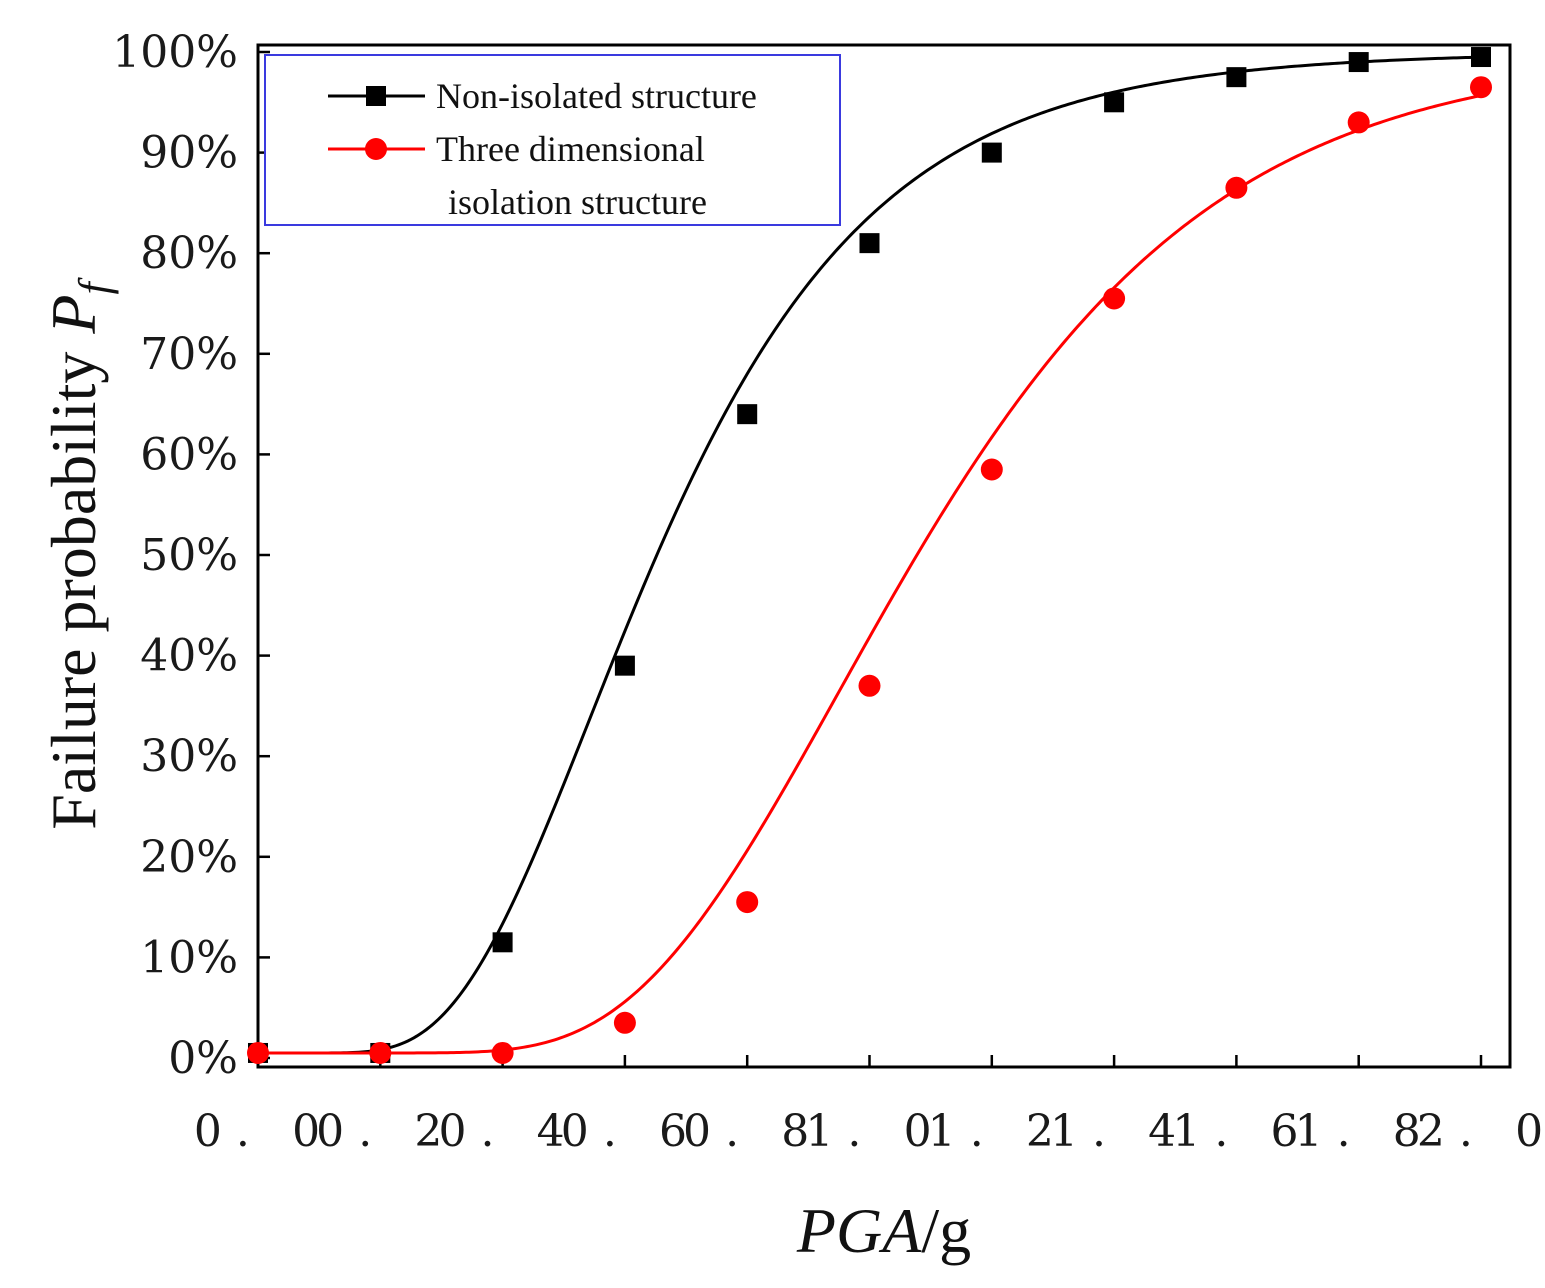 The height and width of the screenshot is (1288, 1545). Describe the element at coordinates (189, 153) in the screenshot. I see `y-tick-label: 90%` at that location.